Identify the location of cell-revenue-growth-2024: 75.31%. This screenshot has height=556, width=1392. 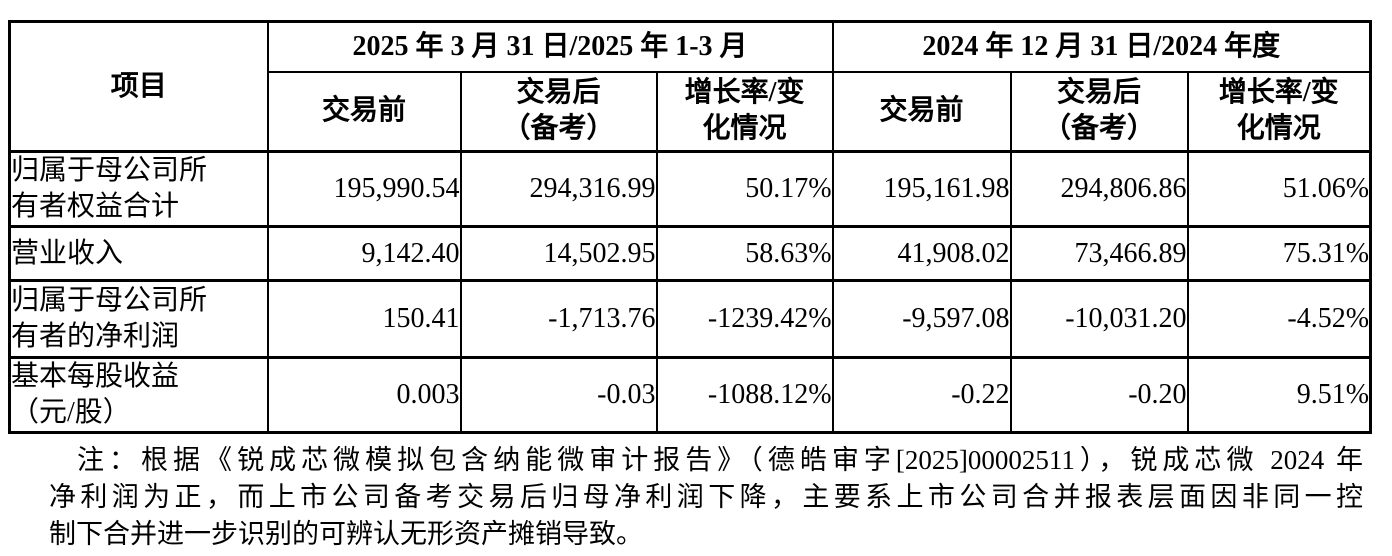
(1279, 253).